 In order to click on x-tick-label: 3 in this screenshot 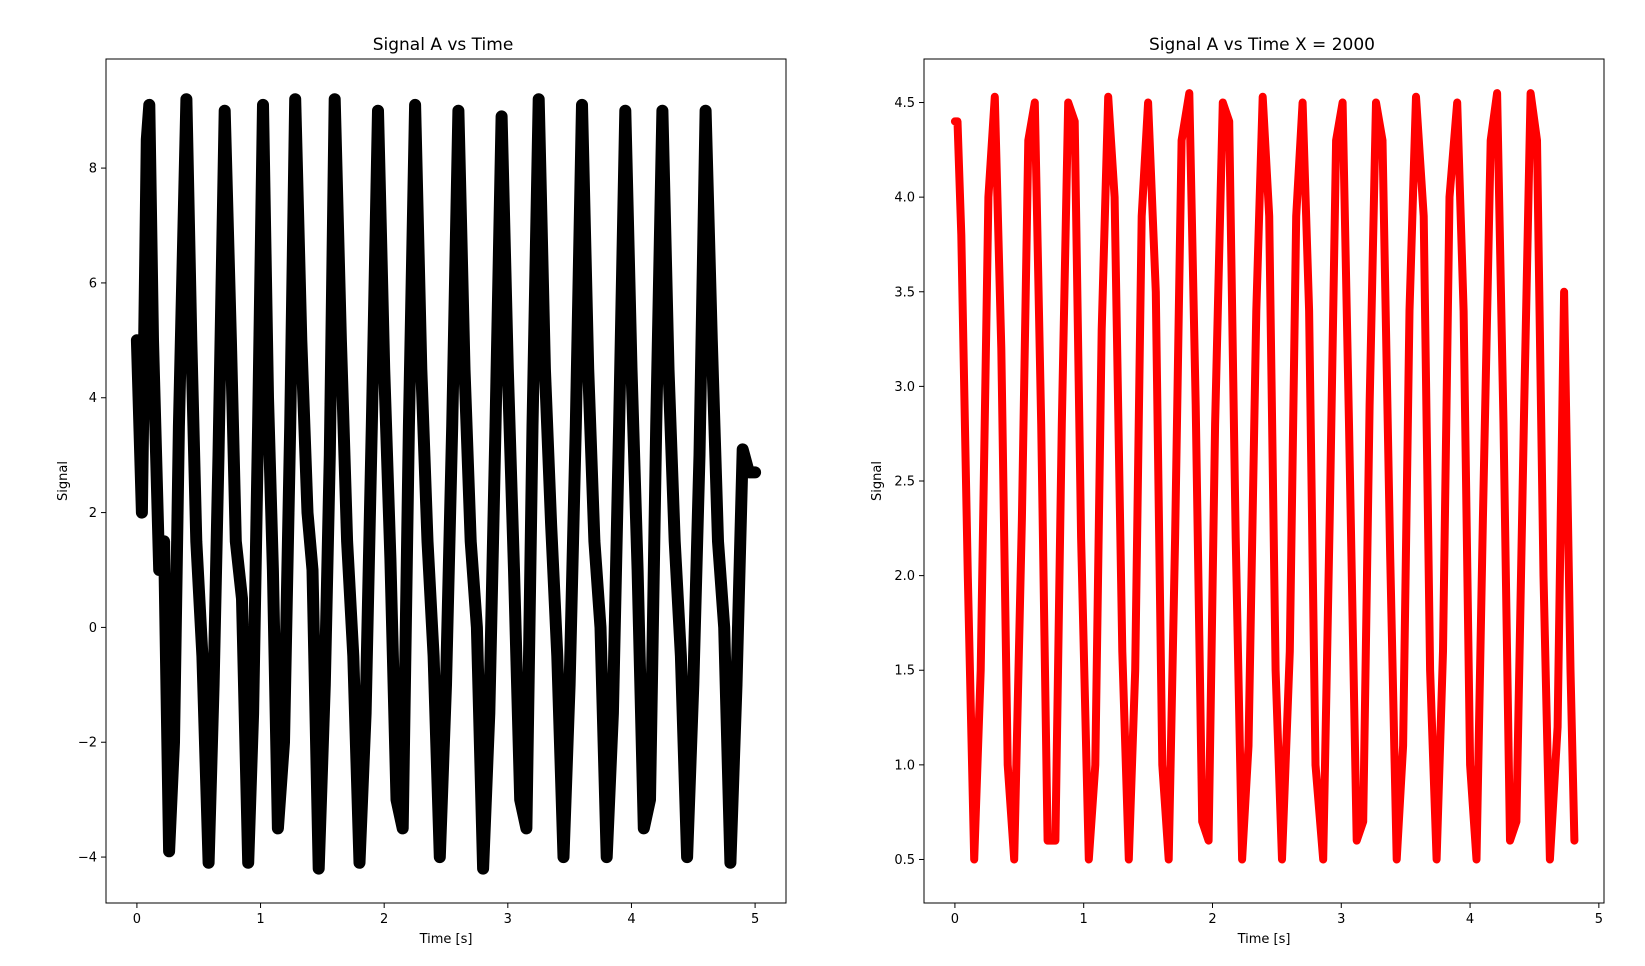, I will do `click(508, 919)`.